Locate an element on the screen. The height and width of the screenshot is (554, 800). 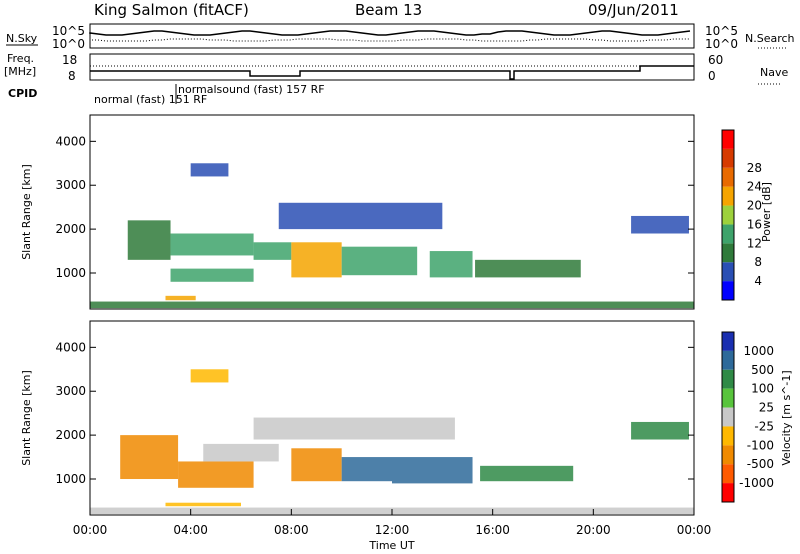
colorbar-tick-3: 25 is located at coordinates (766, 408).